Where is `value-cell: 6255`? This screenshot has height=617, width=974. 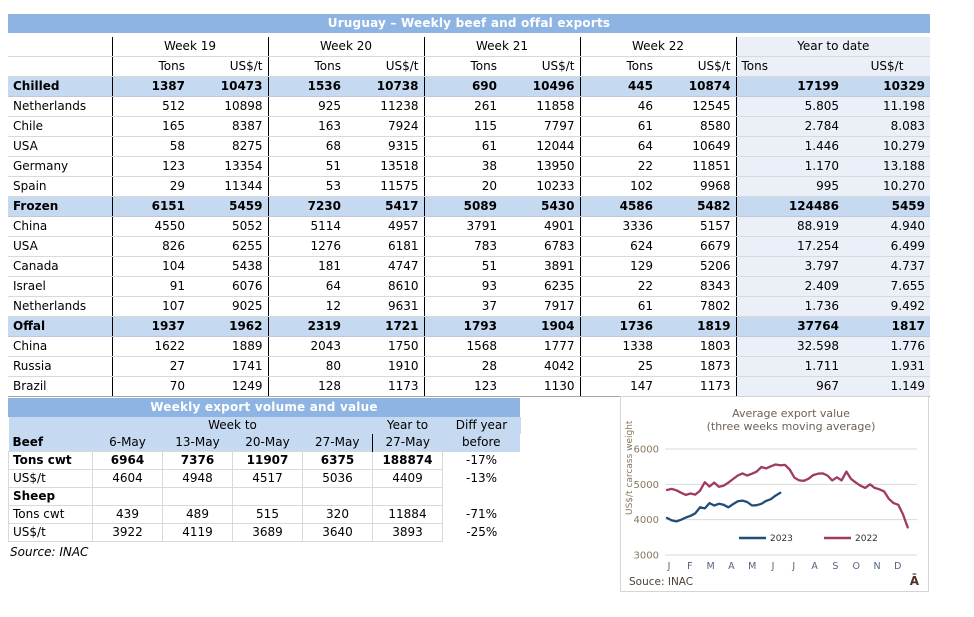
value-cell: 6255 is located at coordinates (229, 246).